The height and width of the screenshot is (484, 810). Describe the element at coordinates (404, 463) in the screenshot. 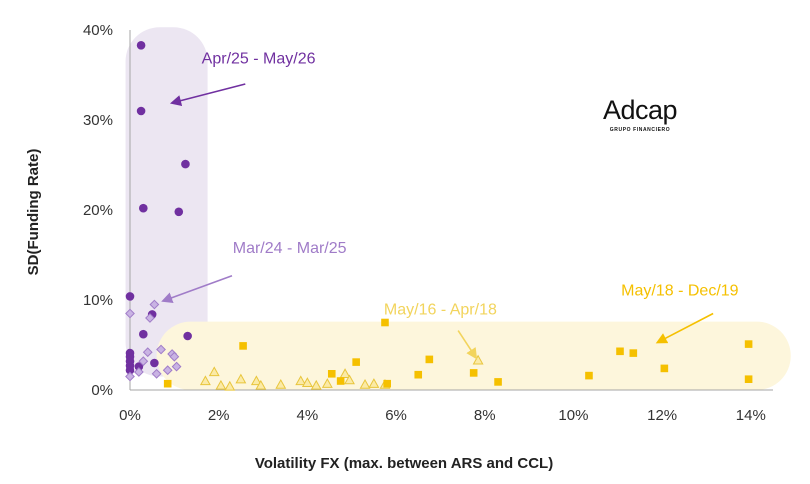

I see `x-axis-title: Volatility FX (max. between ARS and CCL)` at that location.